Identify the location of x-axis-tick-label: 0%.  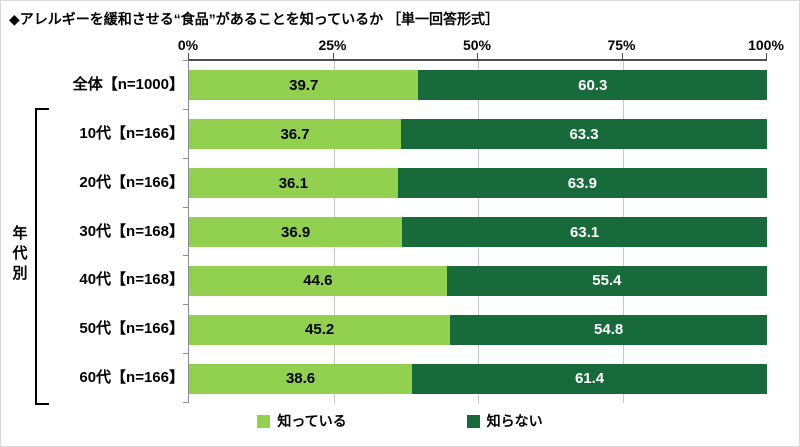
(188, 45).